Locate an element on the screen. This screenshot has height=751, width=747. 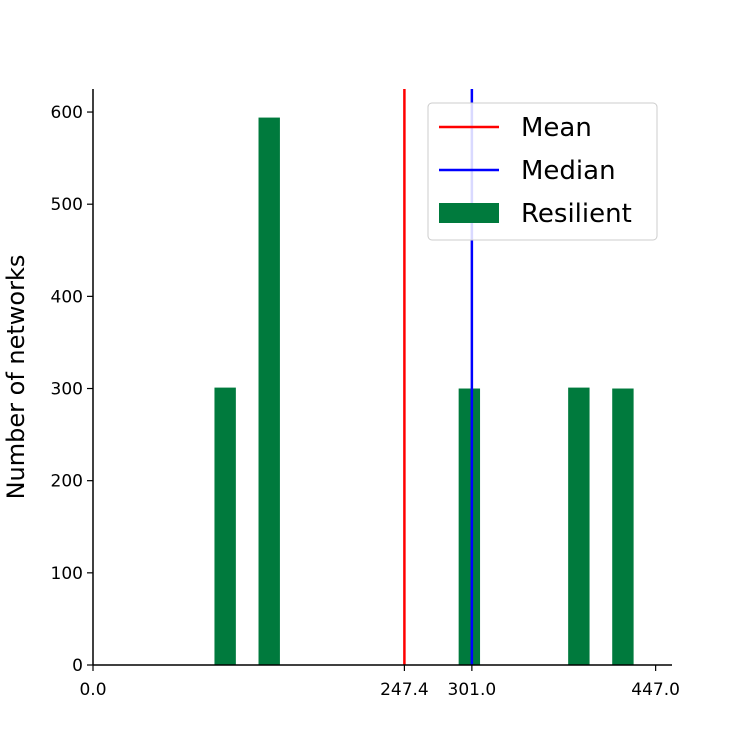
y-tick-label: 100 is located at coordinates (67, 574).